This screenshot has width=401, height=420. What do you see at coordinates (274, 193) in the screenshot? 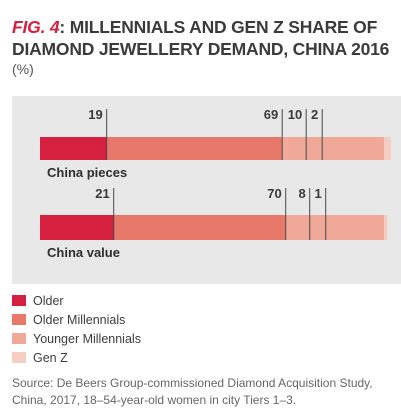
I see `data-label-1-1: 70` at bounding box center [274, 193].